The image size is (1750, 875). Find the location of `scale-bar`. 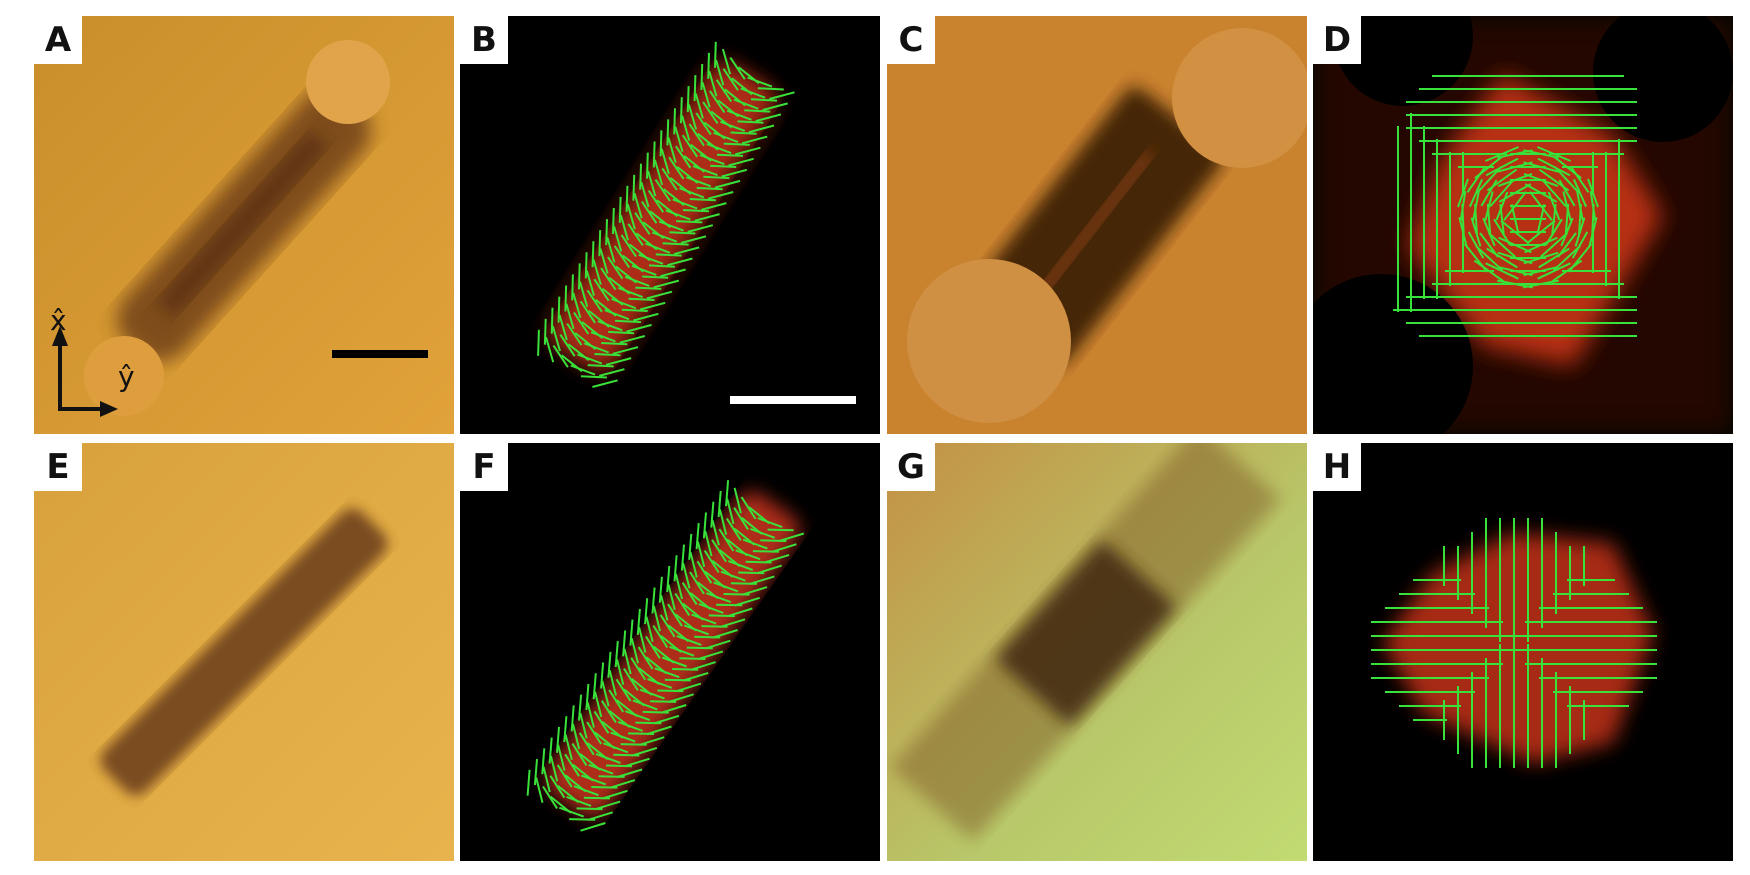

scale-bar is located at coordinates (793, 400).